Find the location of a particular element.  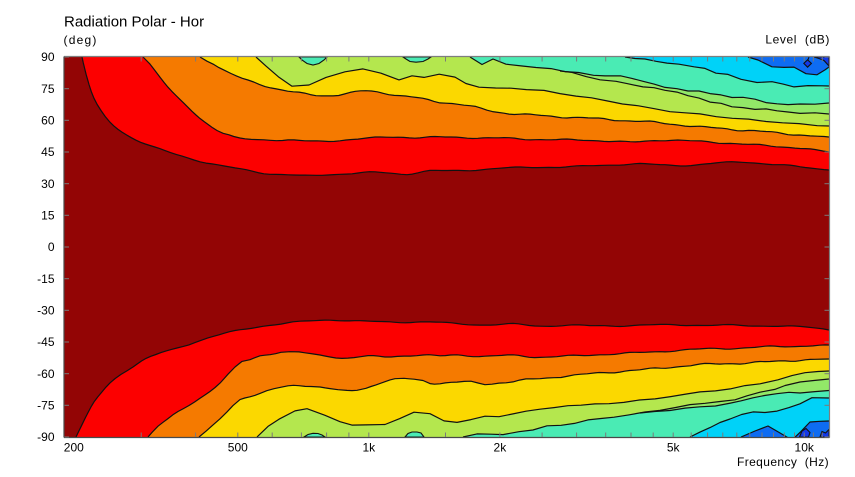

svg-text: 0 is located at coordinates (51, 247).